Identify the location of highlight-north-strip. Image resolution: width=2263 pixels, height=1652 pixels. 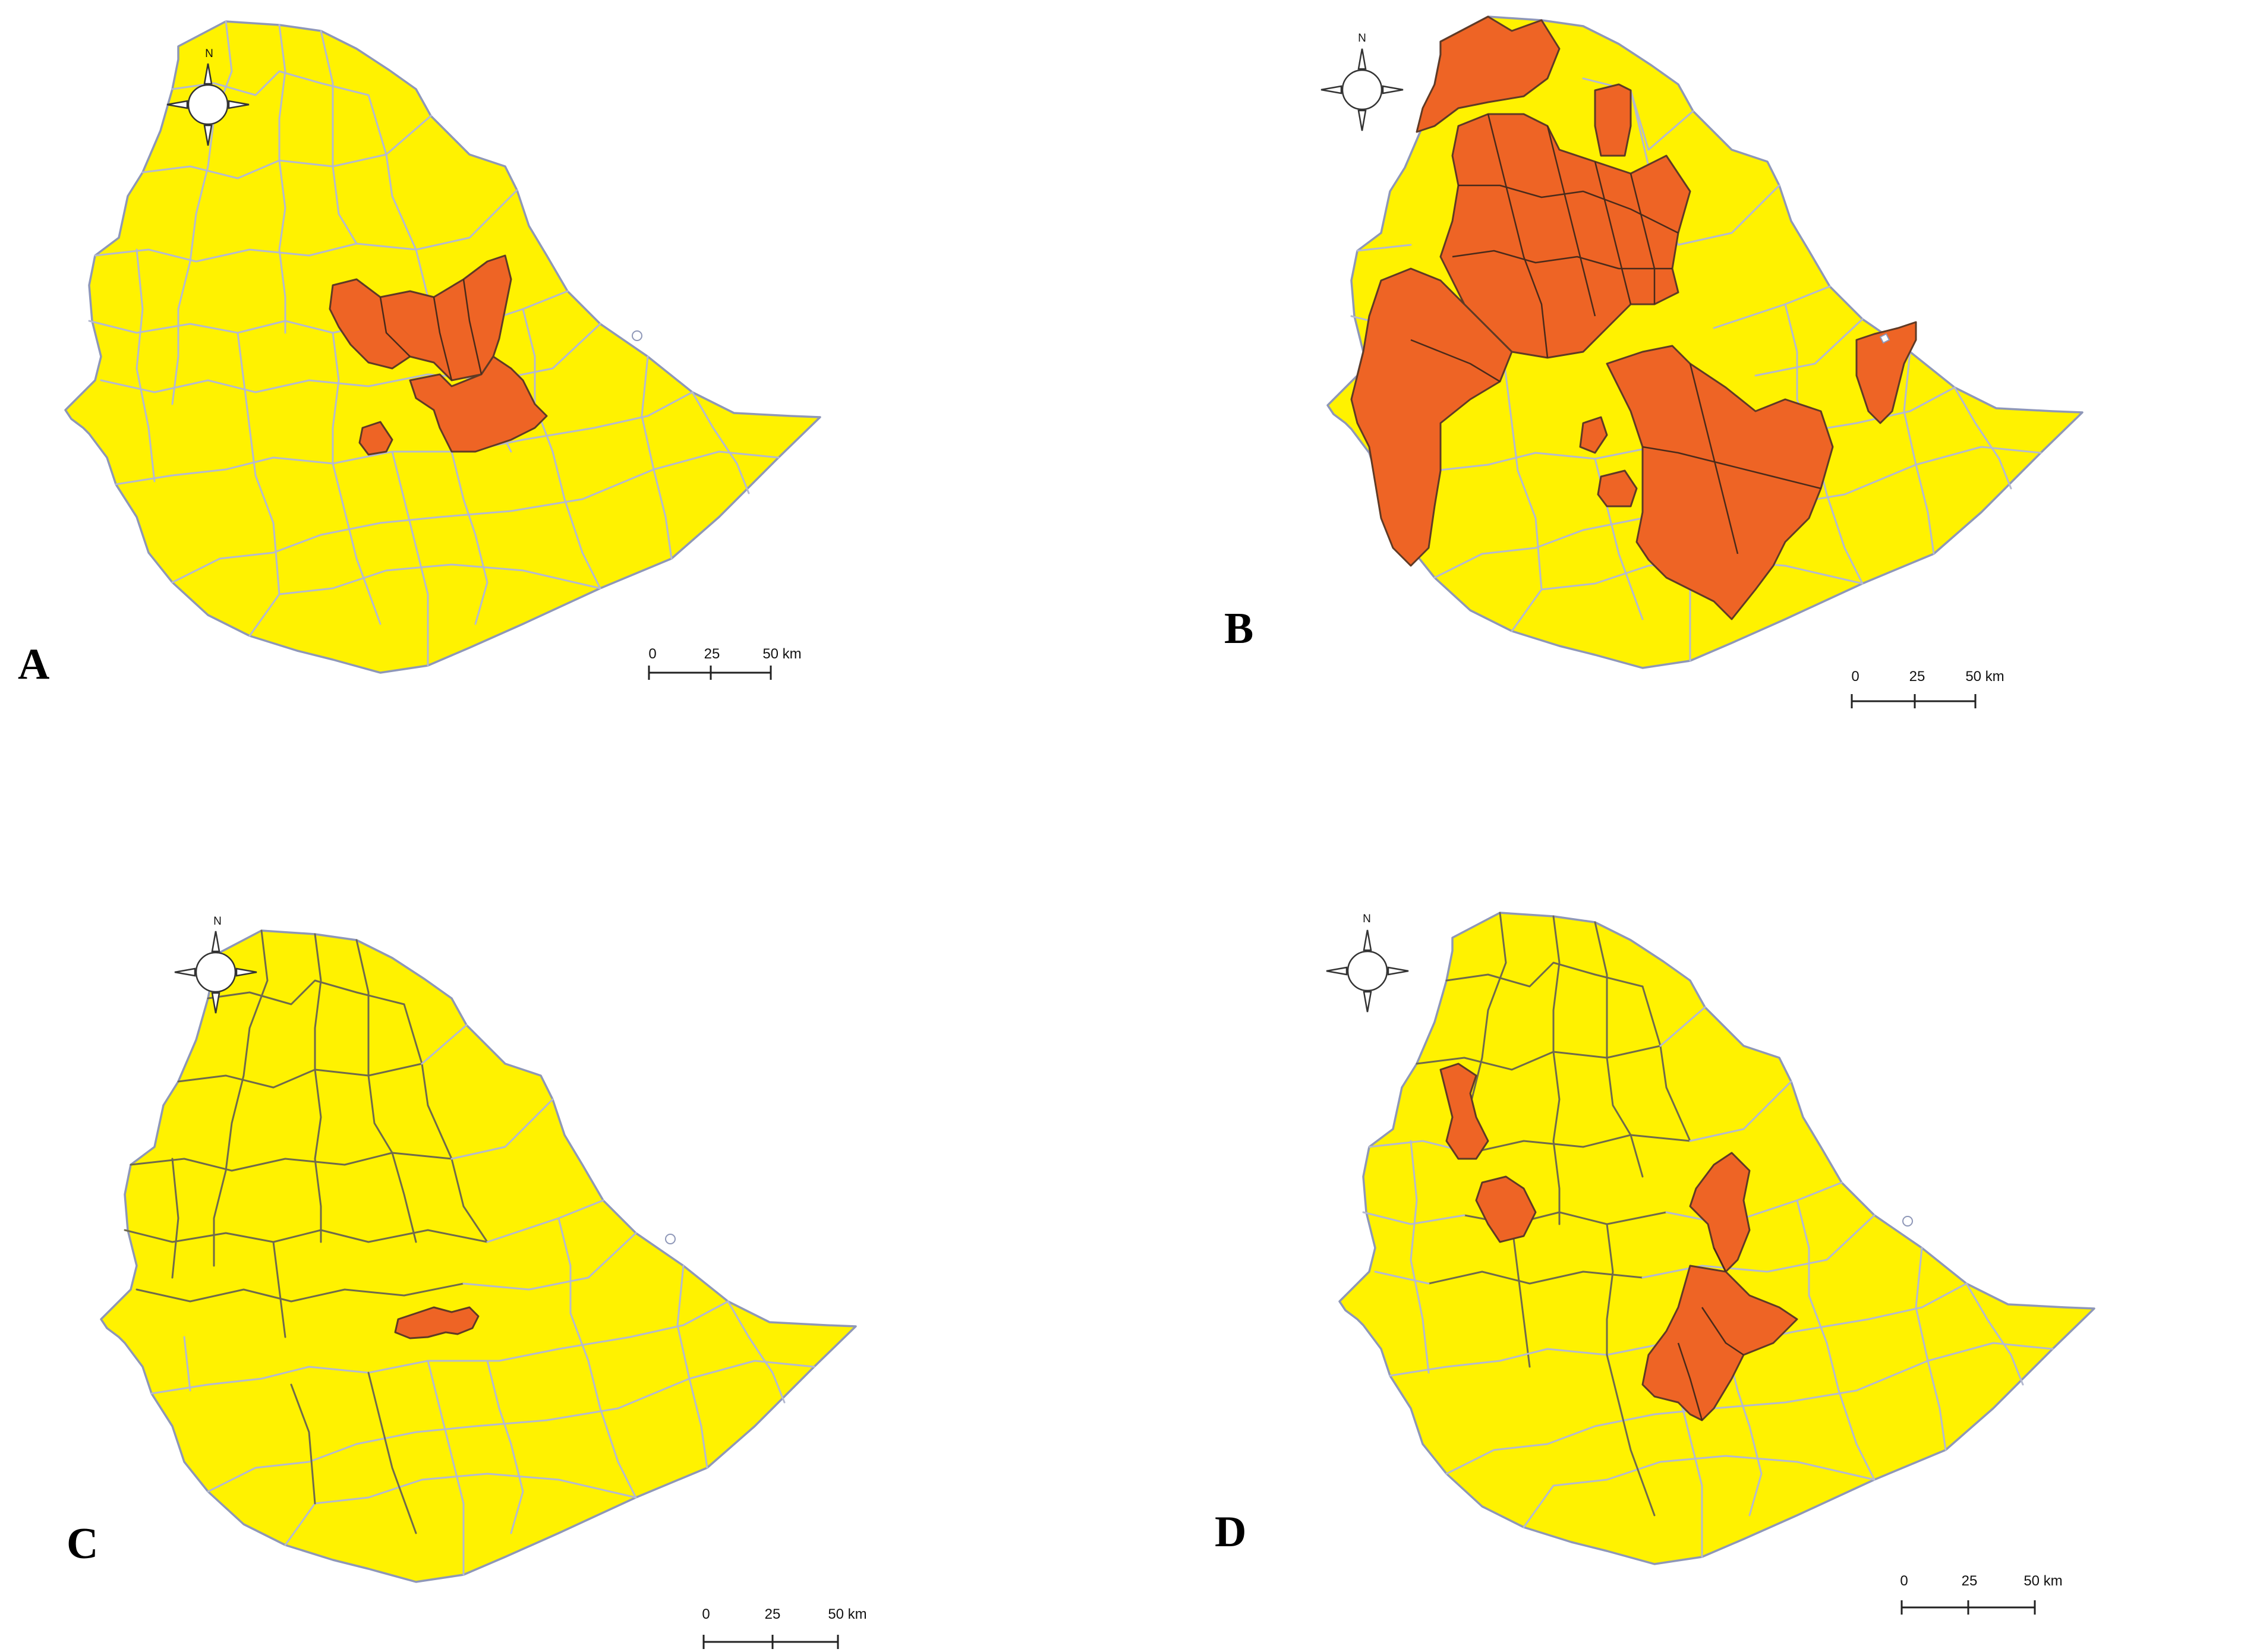
(1613, 120).